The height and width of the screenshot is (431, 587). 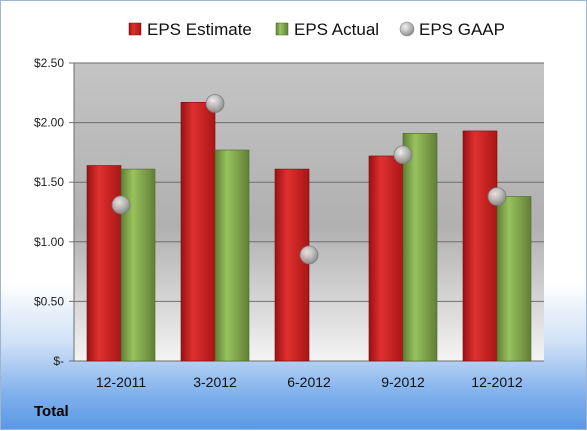 I want to click on x-tick-label: 3-2012, so click(x=215, y=382).